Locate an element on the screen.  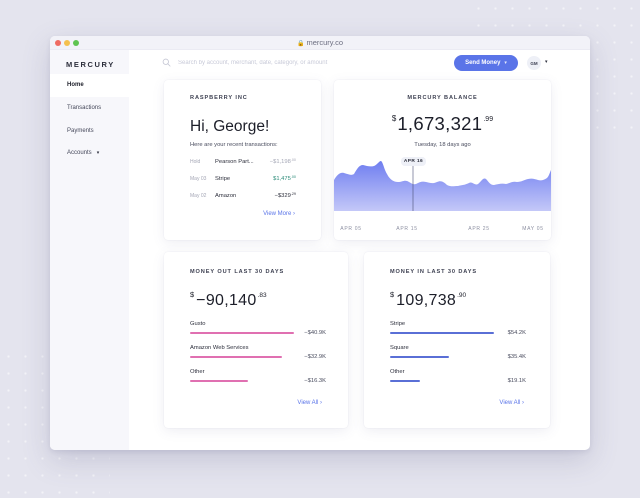
avatar: GM is located at coordinates (534, 63).